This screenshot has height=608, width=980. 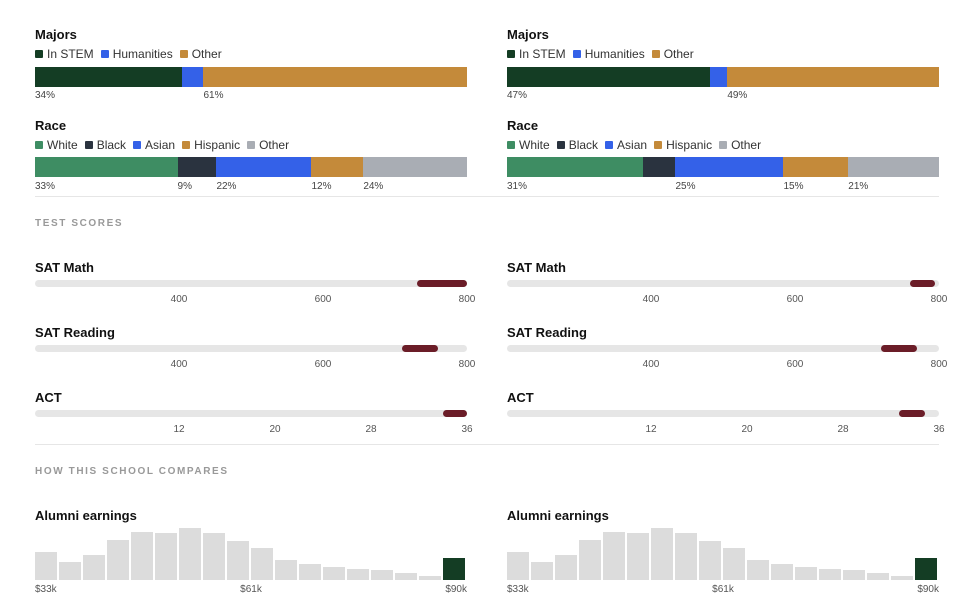 I want to click on earnings-axis-label: $33k, so click(x=518, y=589).